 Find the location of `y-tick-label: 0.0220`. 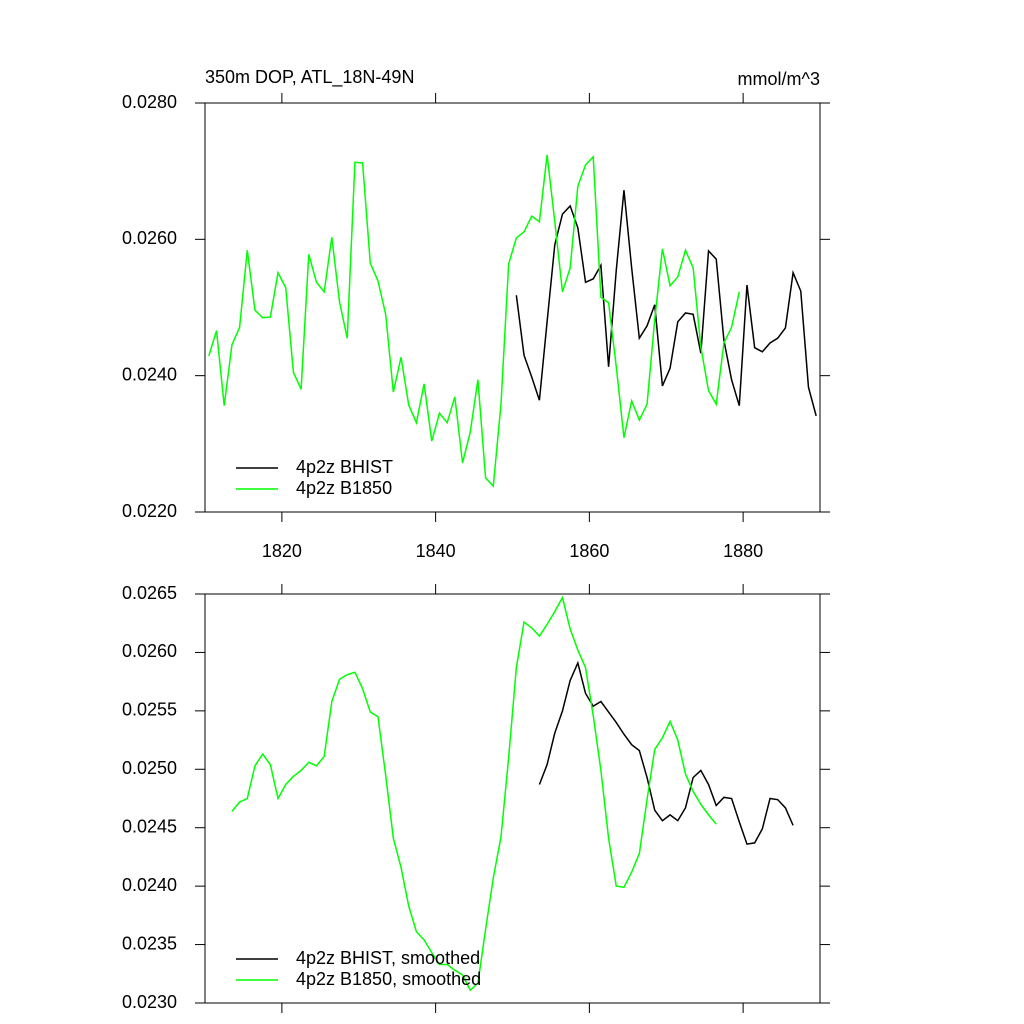

y-tick-label: 0.0220 is located at coordinates (149, 511).